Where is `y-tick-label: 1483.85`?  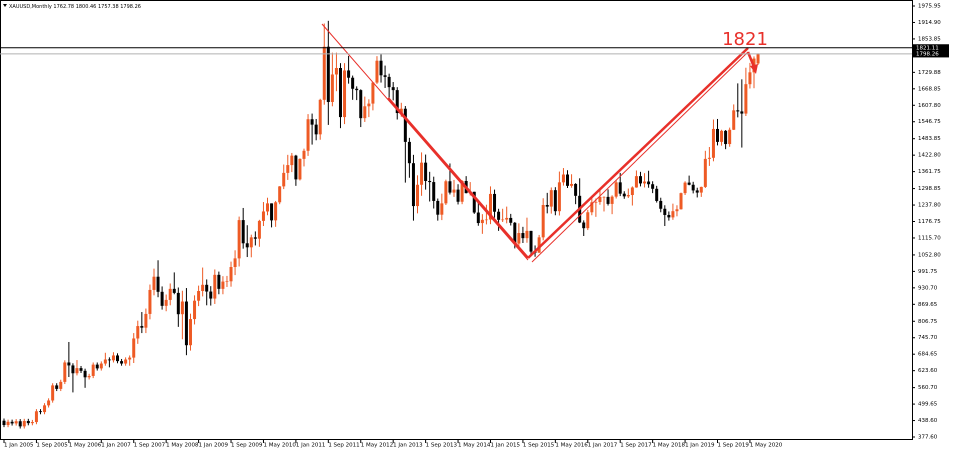 y-tick-label: 1483.85 is located at coordinates (929, 139).